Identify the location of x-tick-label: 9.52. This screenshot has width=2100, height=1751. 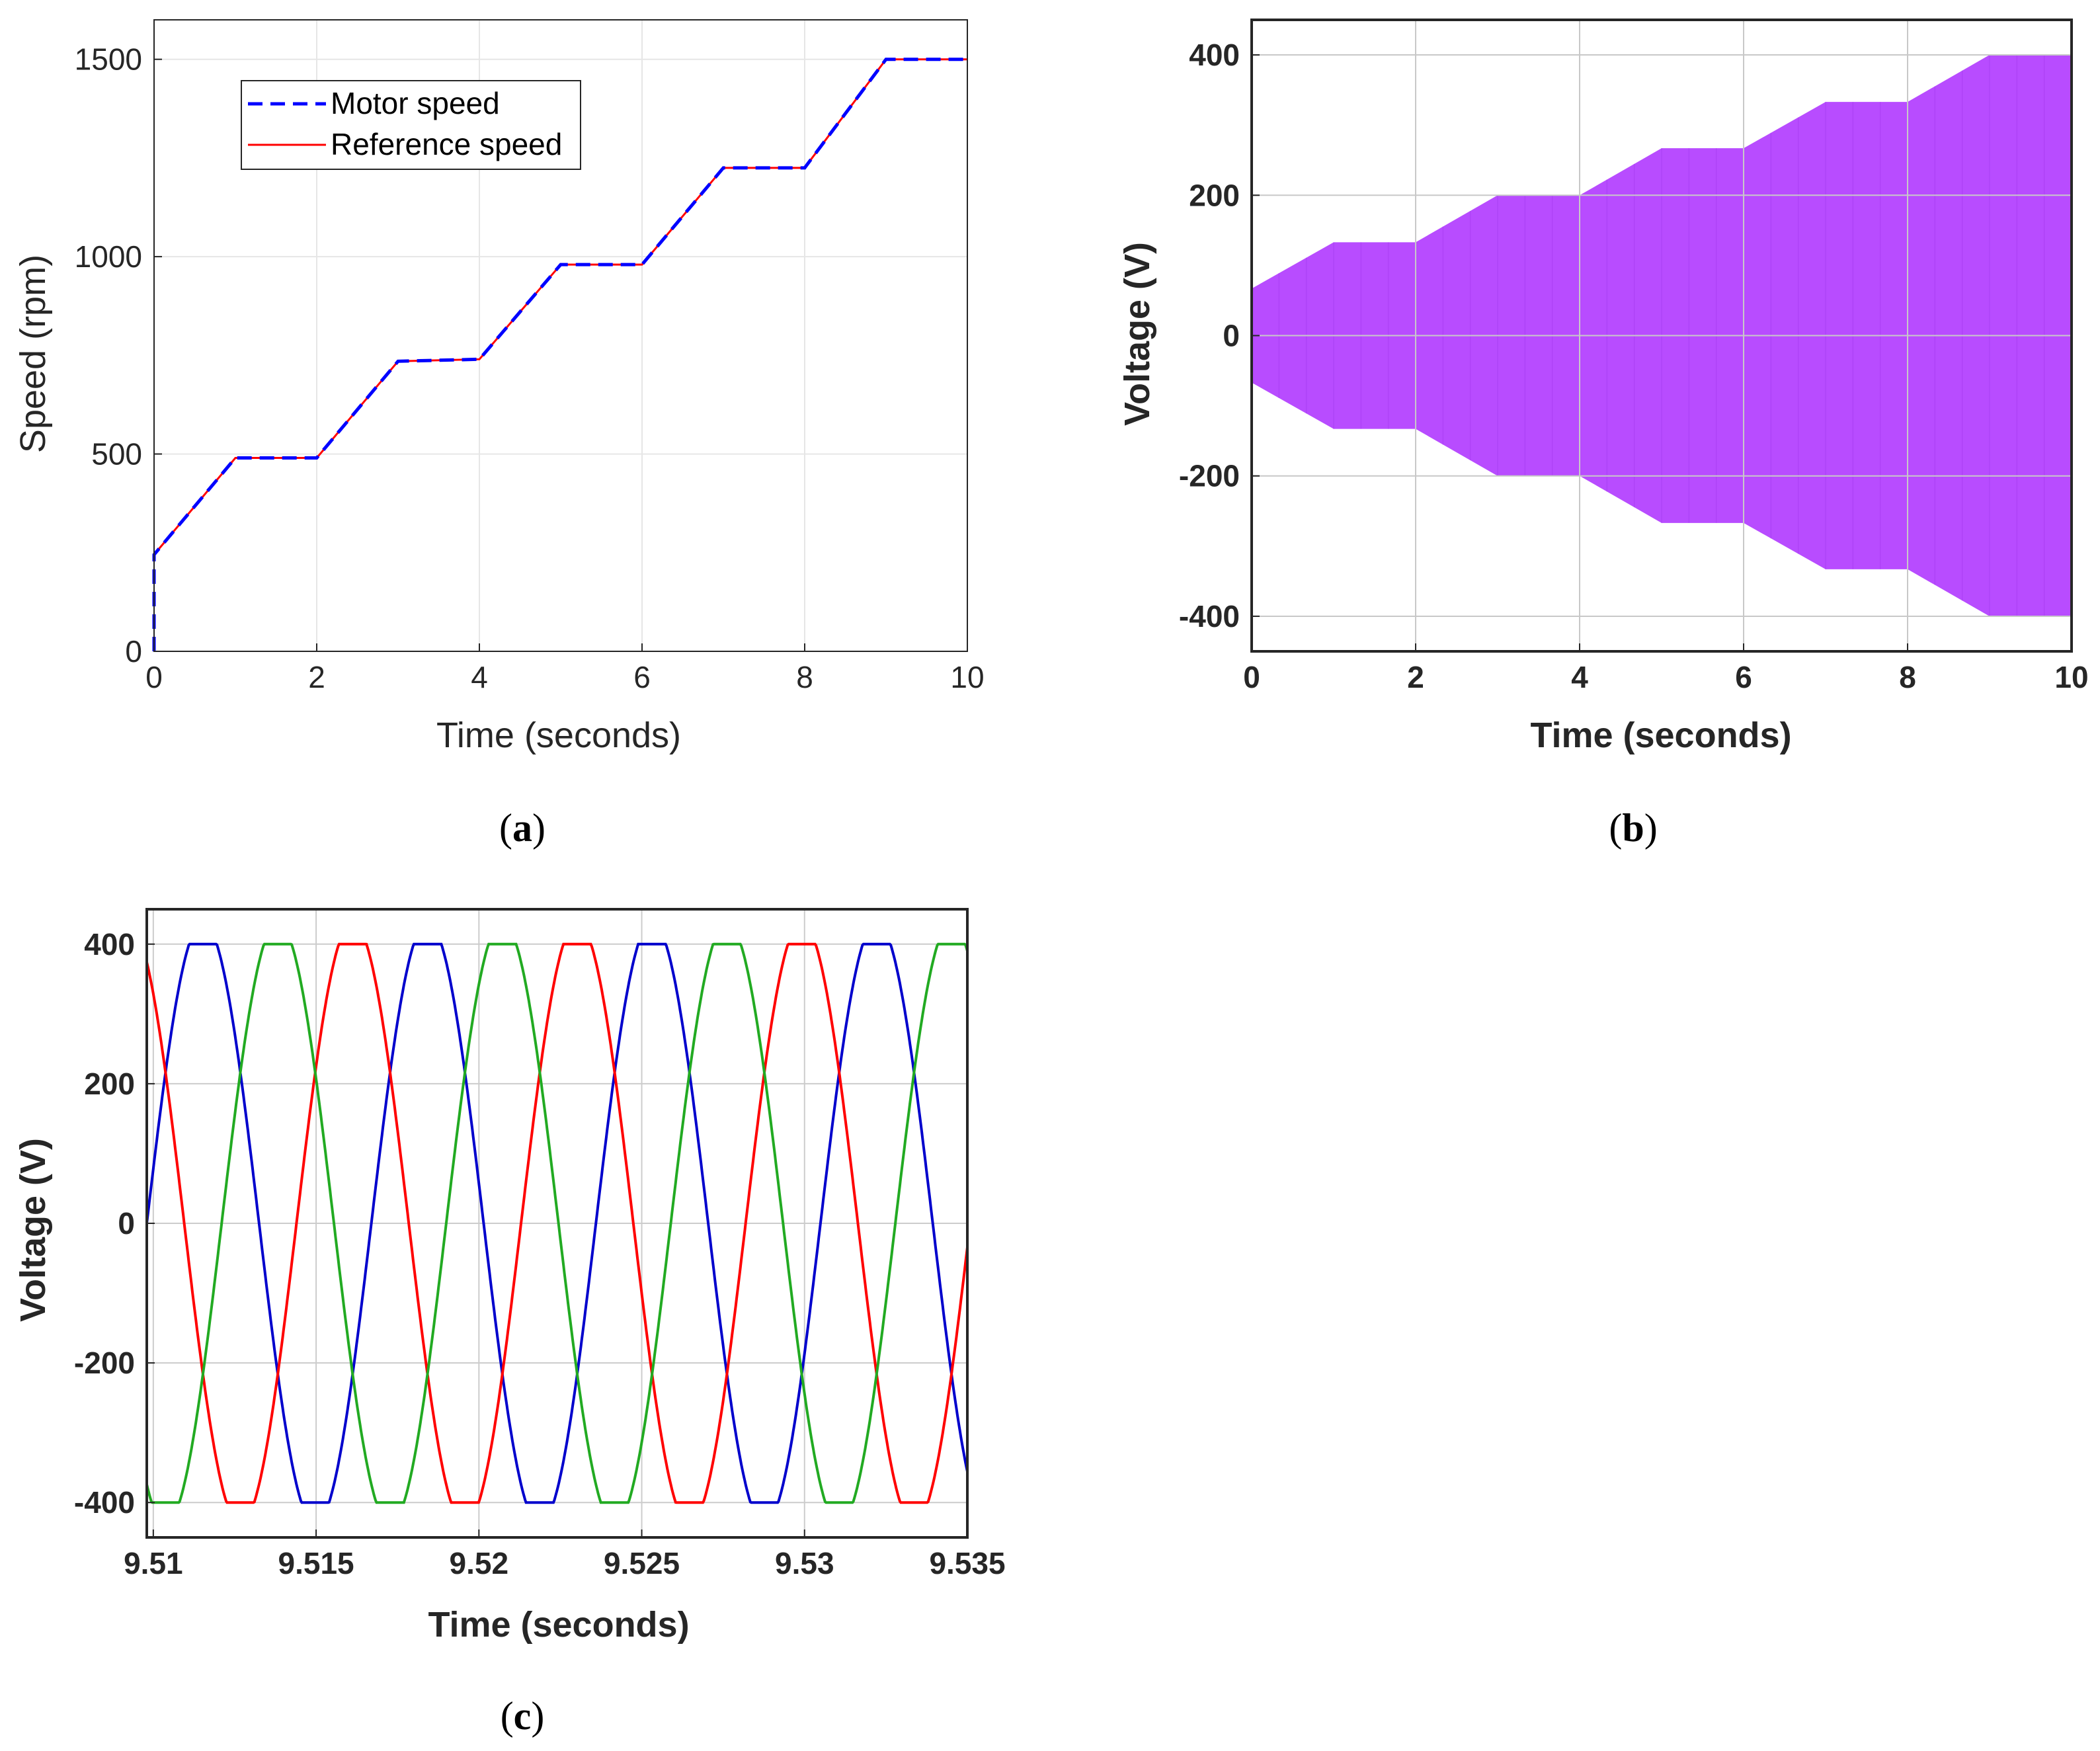
(479, 1563).